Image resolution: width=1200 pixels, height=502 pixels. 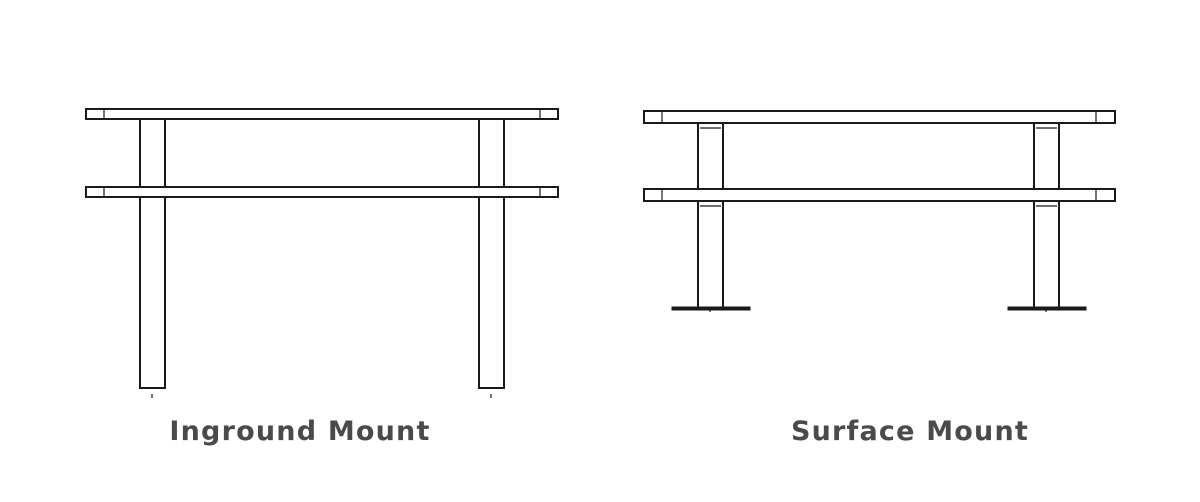 What do you see at coordinates (711, 309) in the screenshot?
I see `surface-left-base-plate` at bounding box center [711, 309].